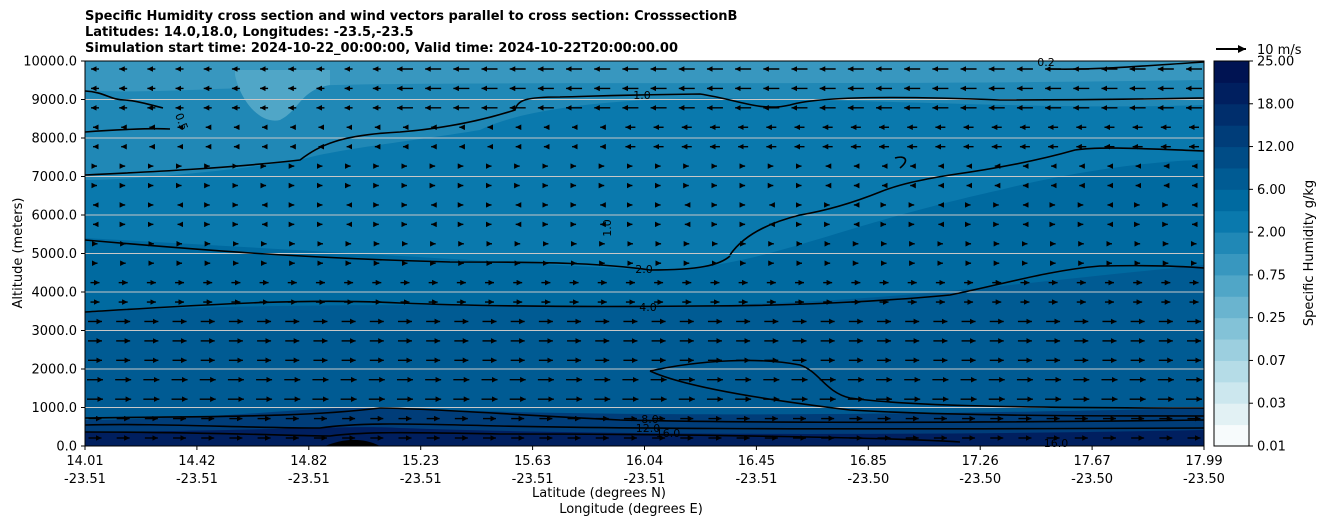 The width and height of the screenshot is (1326, 526). Describe the element at coordinates (1126, 65) in the screenshot. I see `contour-0.2` at that location.